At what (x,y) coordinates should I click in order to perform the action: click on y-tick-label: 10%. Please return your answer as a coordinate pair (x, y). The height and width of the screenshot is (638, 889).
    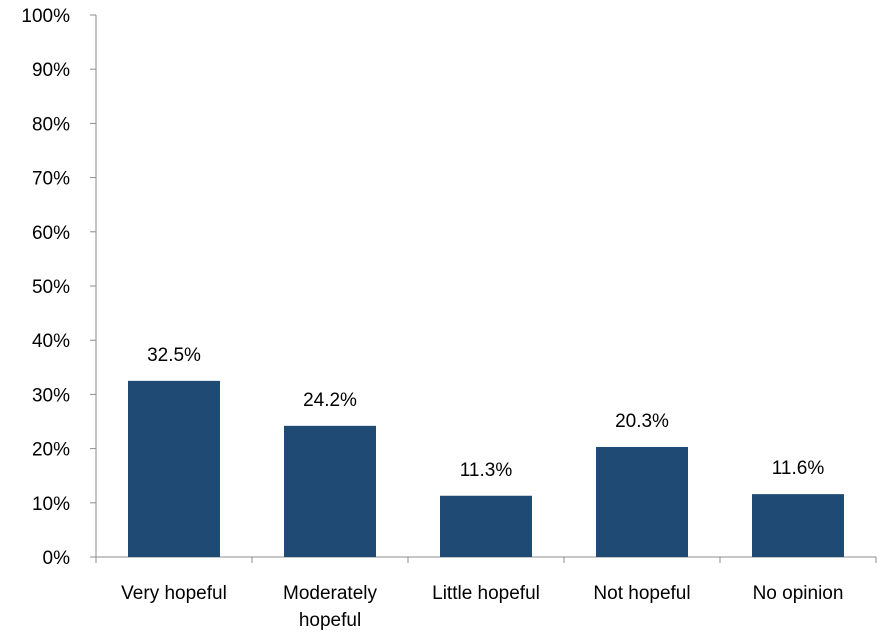
    Looking at the image, I should click on (51, 504).